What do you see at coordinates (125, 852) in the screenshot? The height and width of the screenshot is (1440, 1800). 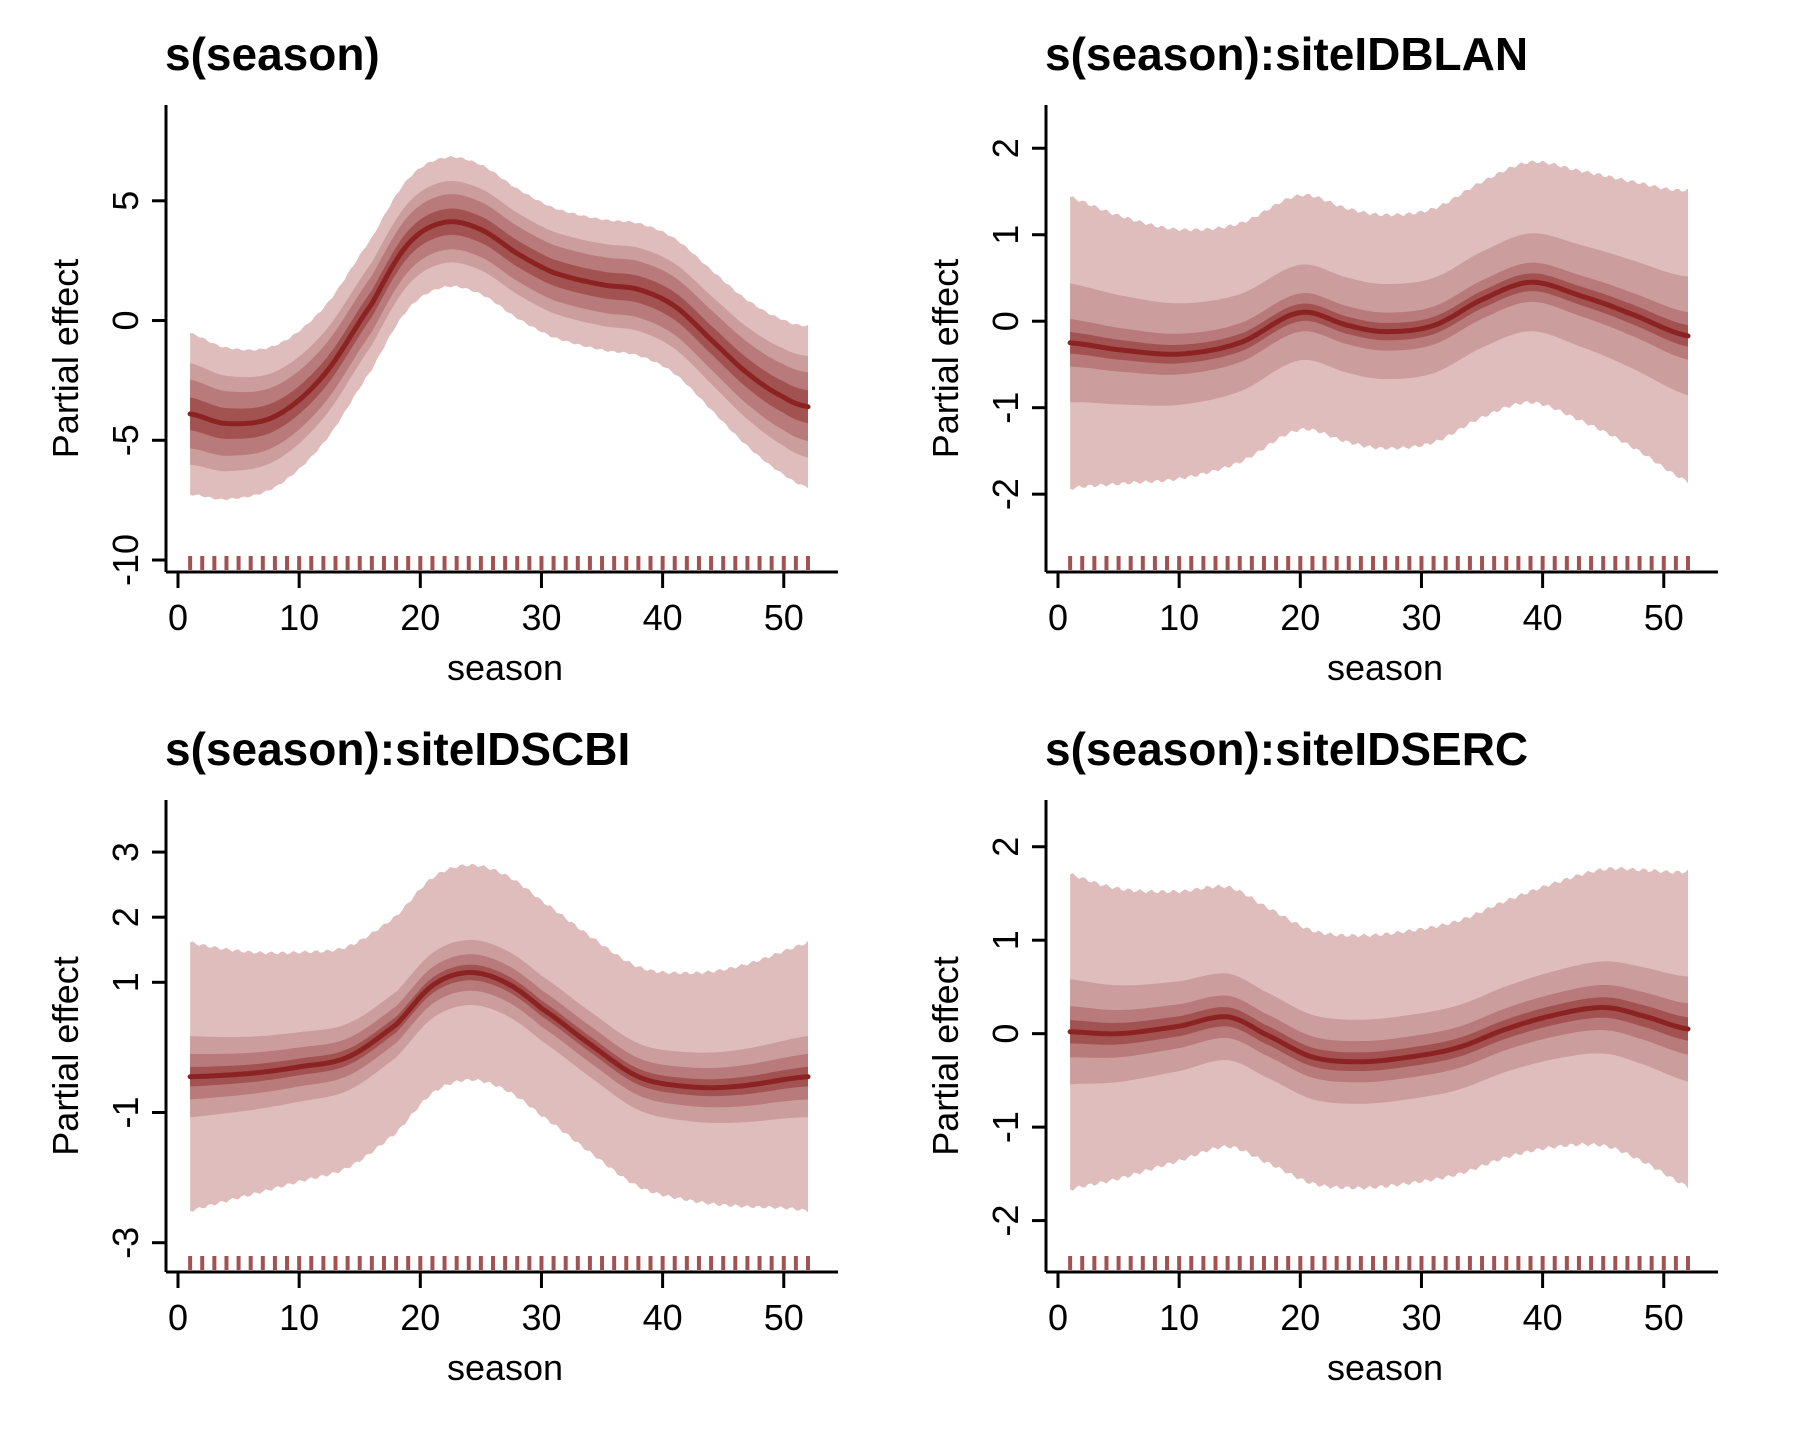 I see `y-tick-label: 3` at bounding box center [125, 852].